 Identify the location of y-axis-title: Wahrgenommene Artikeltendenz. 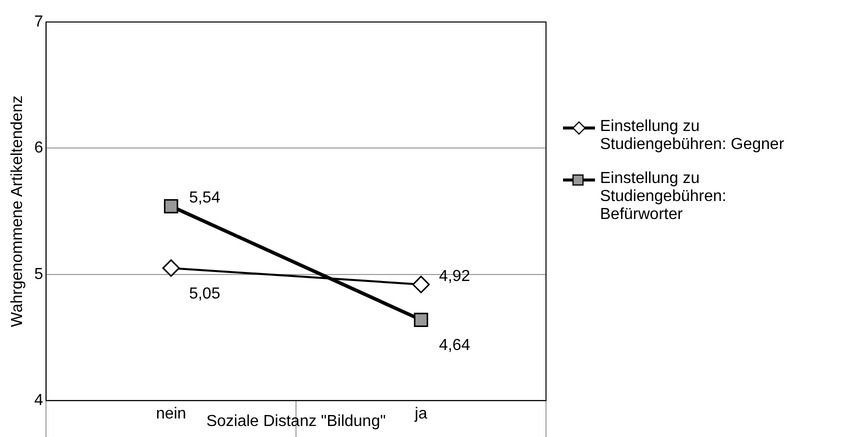
(17, 212).